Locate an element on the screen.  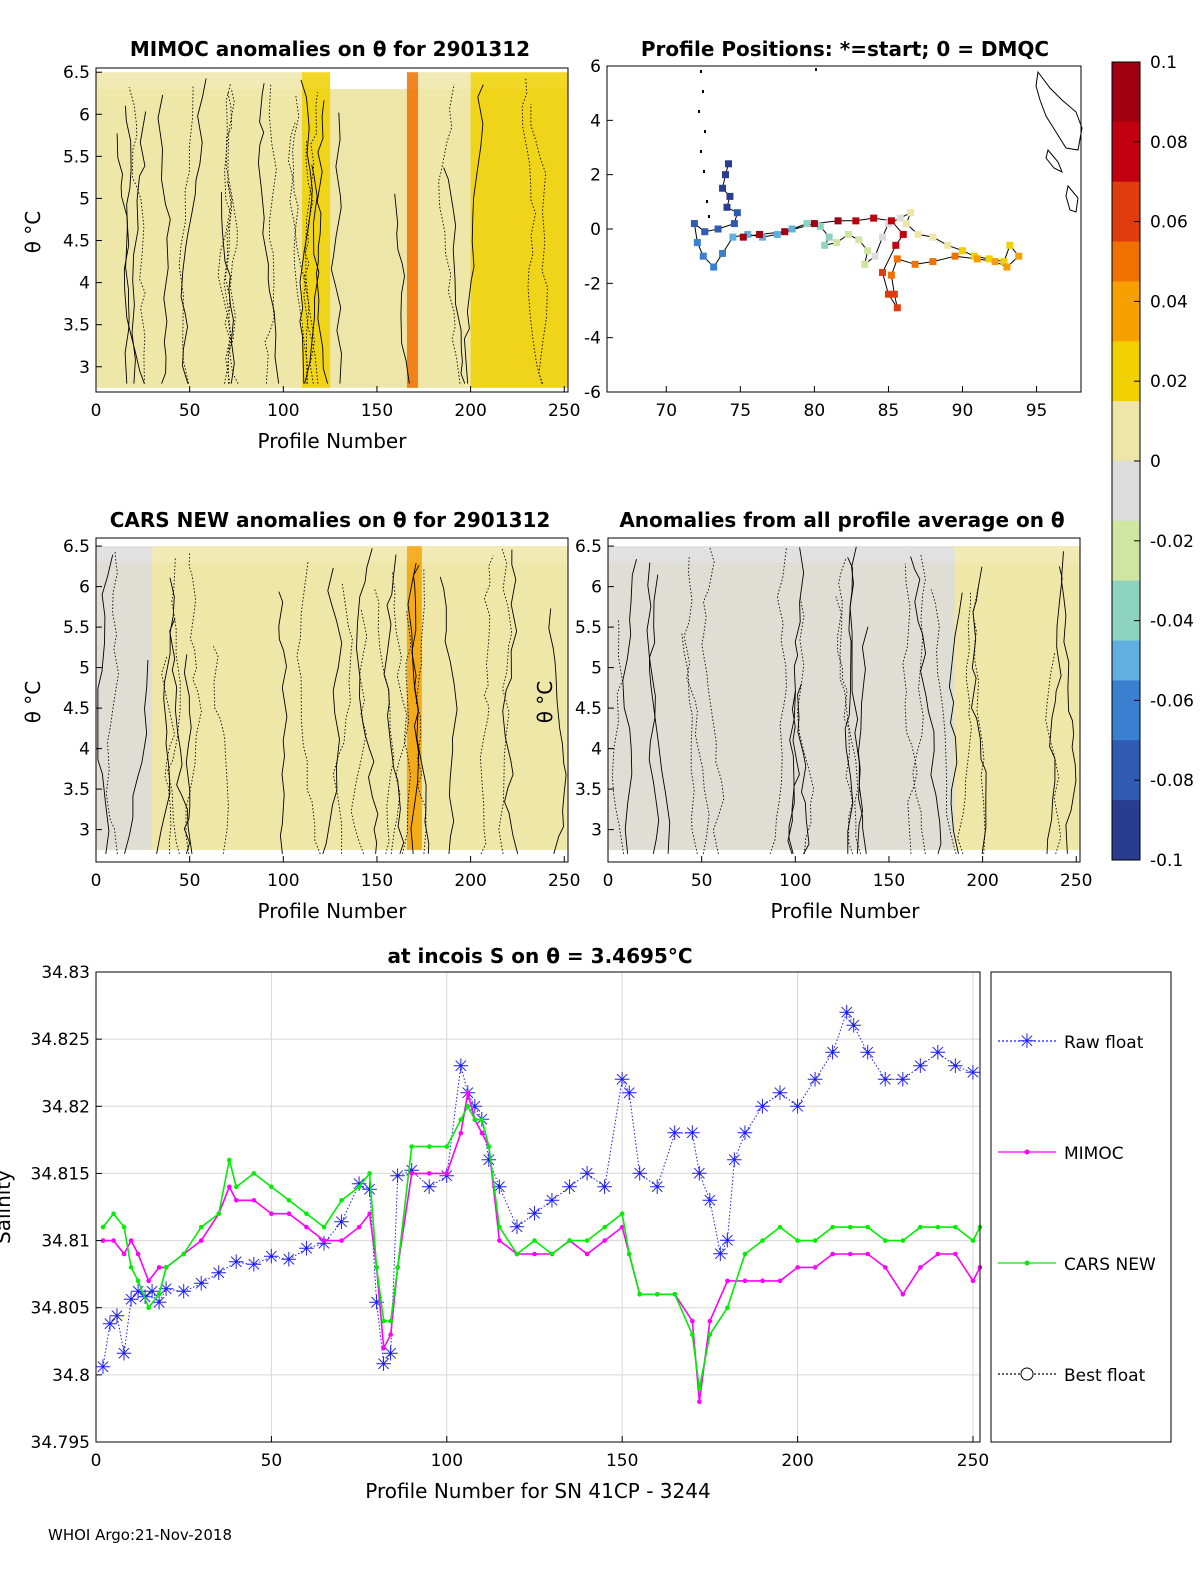
salinity-xtick-label: 200 is located at coordinates (797, 1461).